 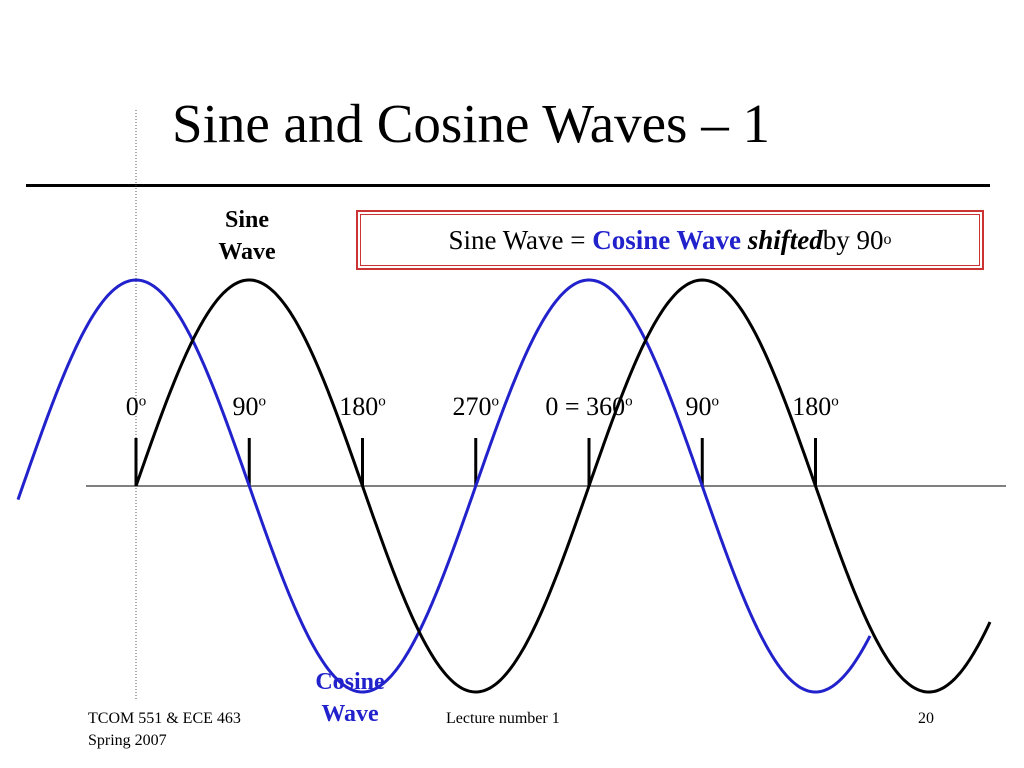 What do you see at coordinates (164, 730) in the screenshot?
I see `footer-course-info: TCOM 551 & ECE 463 Spring 2007` at bounding box center [164, 730].